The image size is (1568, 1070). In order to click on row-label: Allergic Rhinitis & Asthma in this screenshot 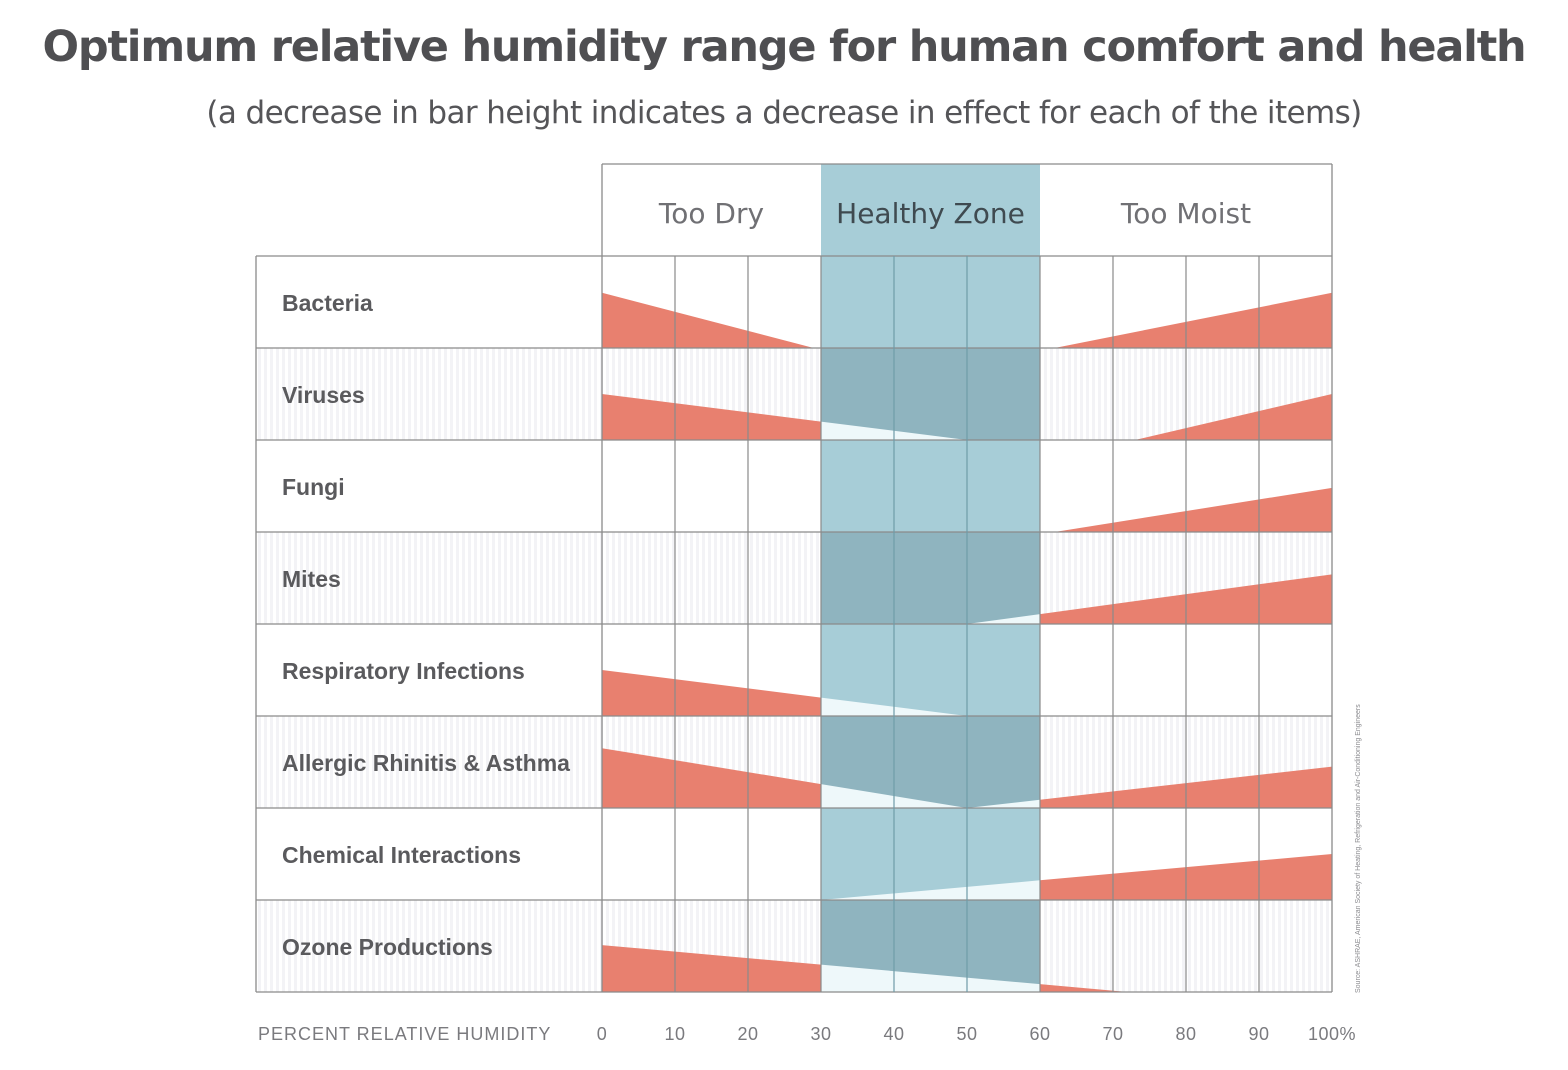, I will do `click(426, 763)`.